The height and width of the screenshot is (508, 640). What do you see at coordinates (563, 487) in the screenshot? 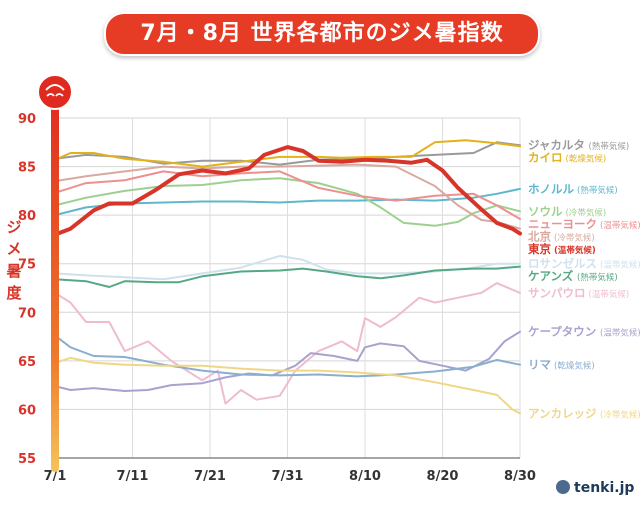
I see `logo-icon` at bounding box center [563, 487].